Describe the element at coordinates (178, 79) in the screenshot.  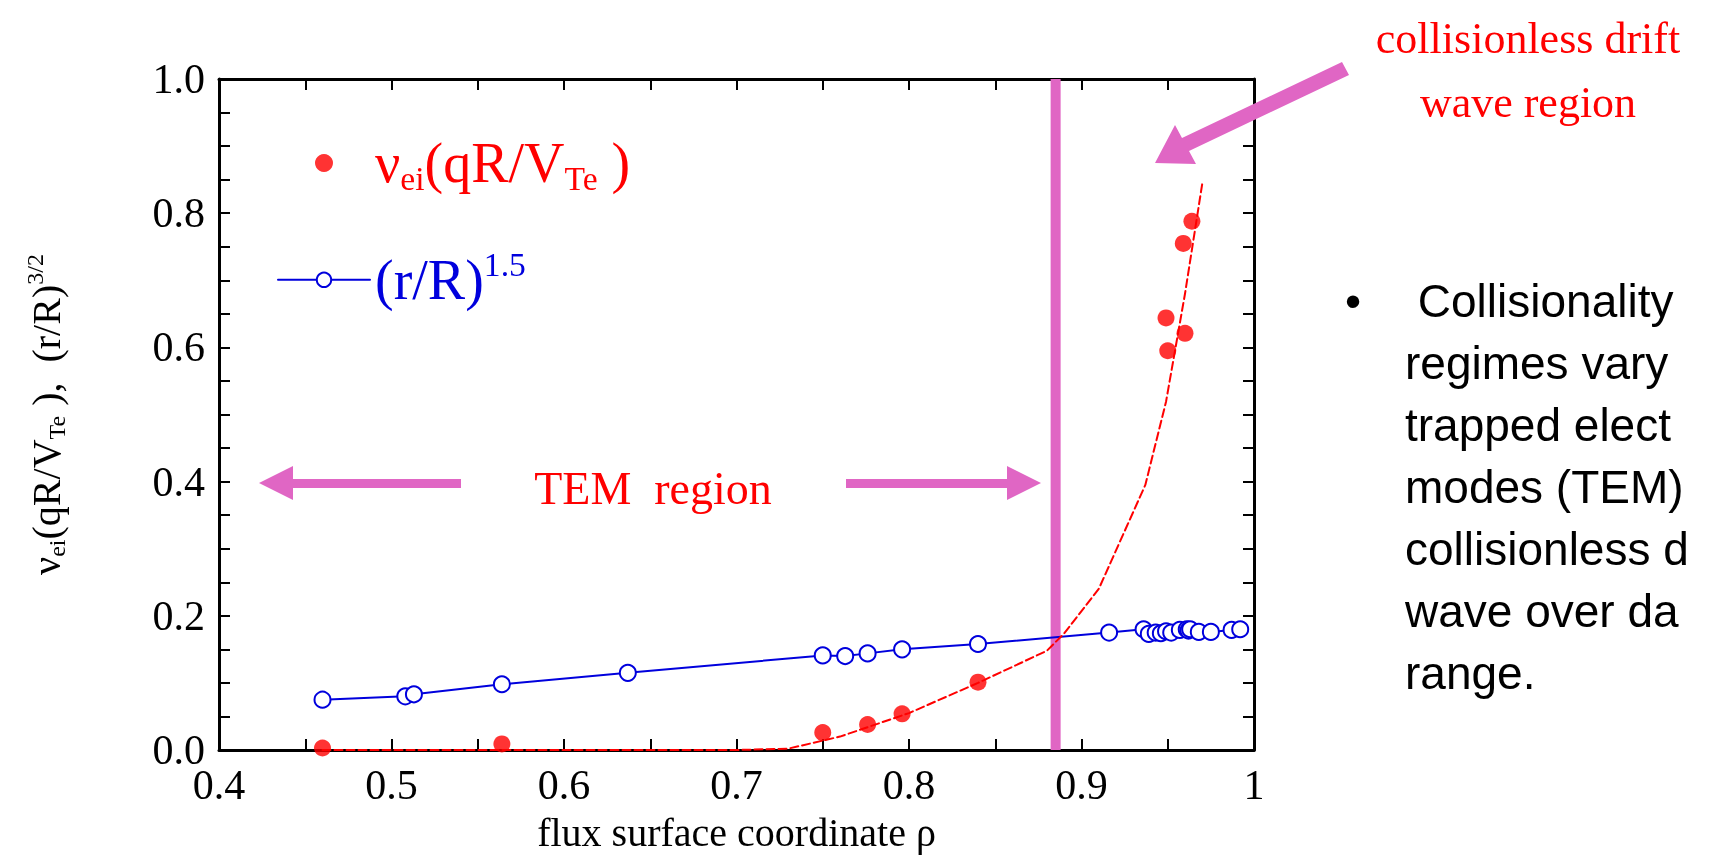
I see `y-tick-label: 1.0` at that location.